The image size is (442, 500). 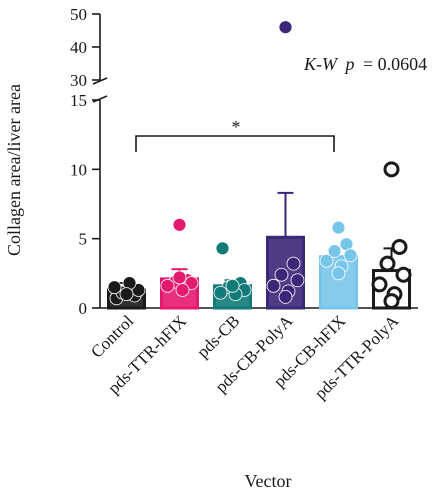 What do you see at coordinates (321, 64) in the screenshot?
I see `kw-prefix: K-W` at bounding box center [321, 64].